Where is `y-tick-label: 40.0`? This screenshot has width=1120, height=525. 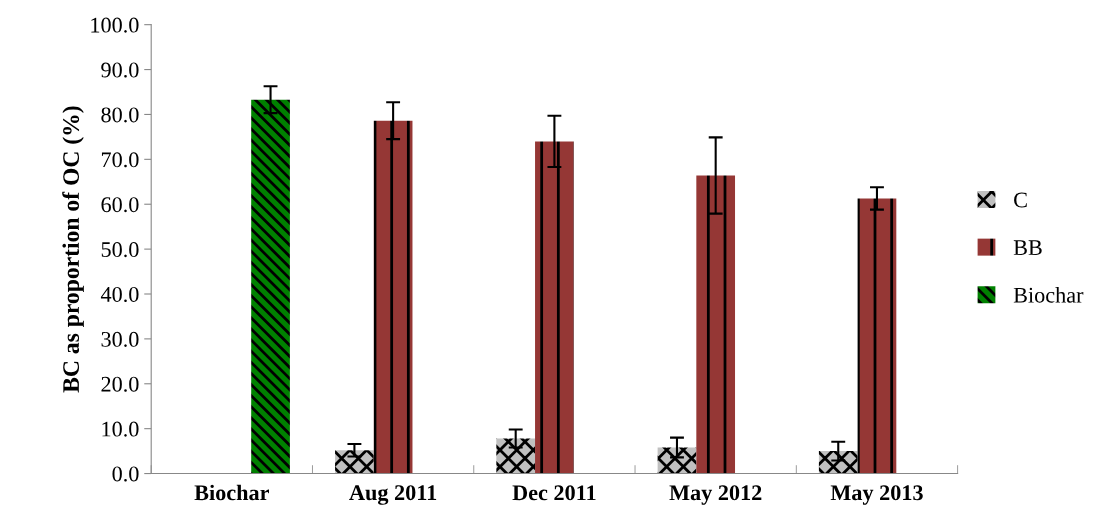 y-tick-label: 40.0 is located at coordinates (119, 294).